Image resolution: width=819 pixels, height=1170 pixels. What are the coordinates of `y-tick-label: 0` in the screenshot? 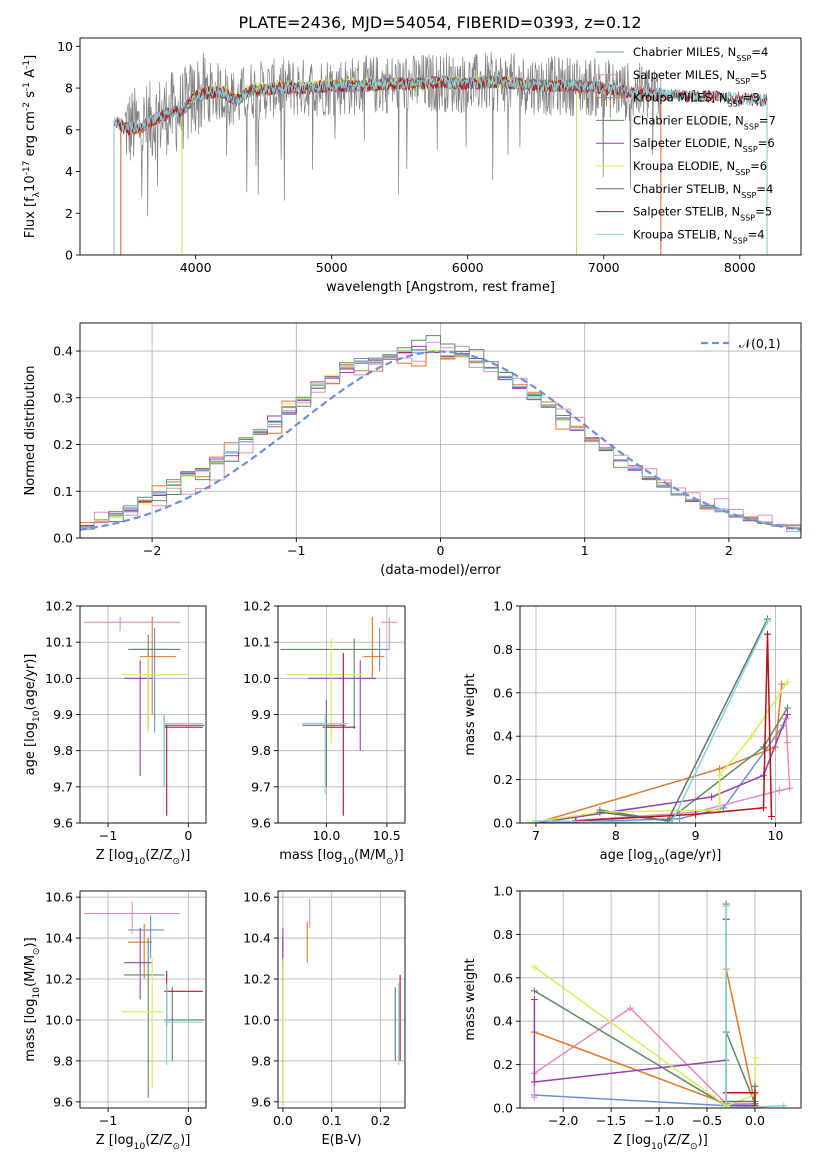 It's located at (69, 255).